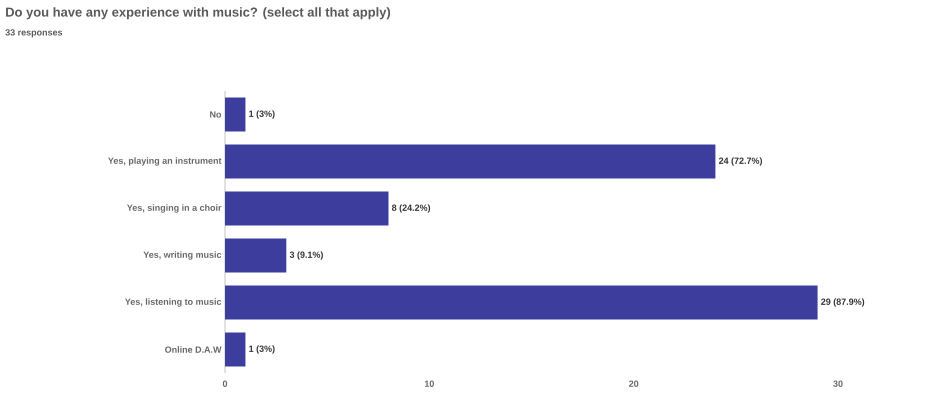 This screenshot has width=934, height=400. I want to click on y-tick-label: Yes, singing in a choir, so click(174, 208).